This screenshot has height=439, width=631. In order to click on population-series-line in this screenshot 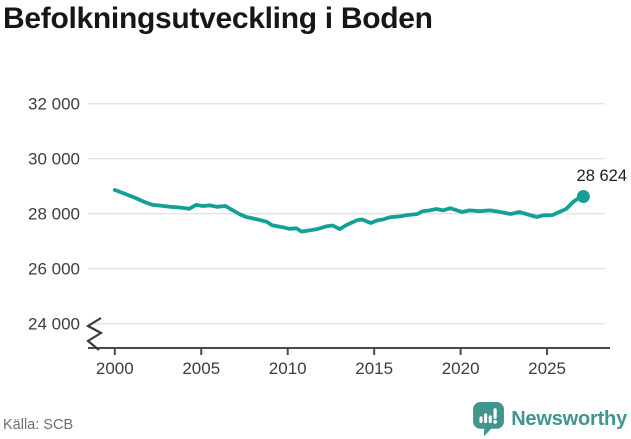, I will do `click(349, 211)`.